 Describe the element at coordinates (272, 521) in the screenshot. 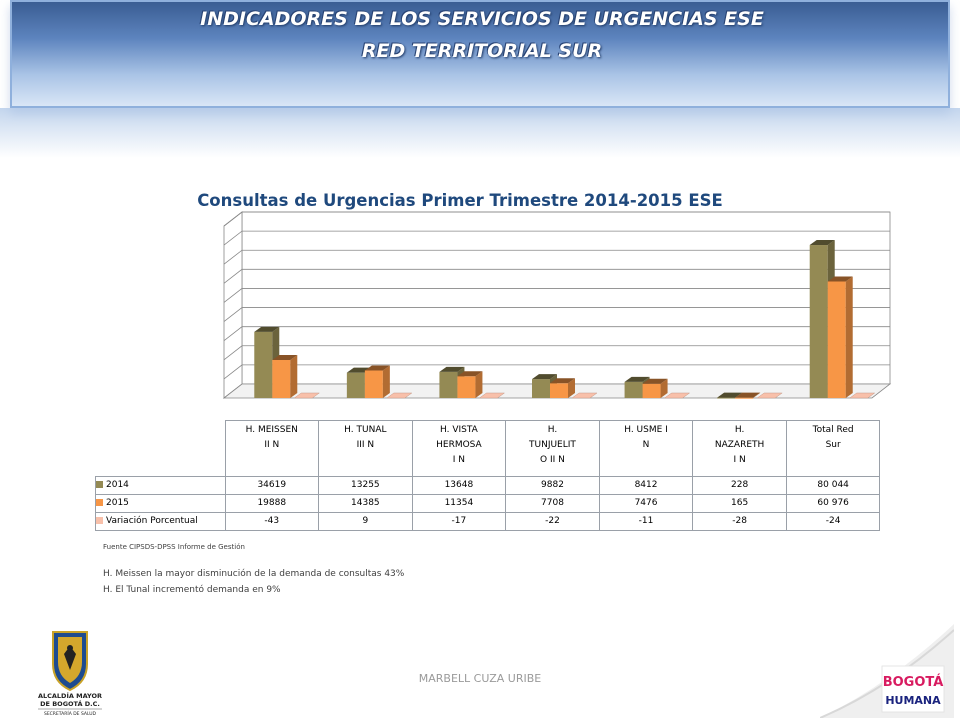

I see `data-cell: -43` at that location.